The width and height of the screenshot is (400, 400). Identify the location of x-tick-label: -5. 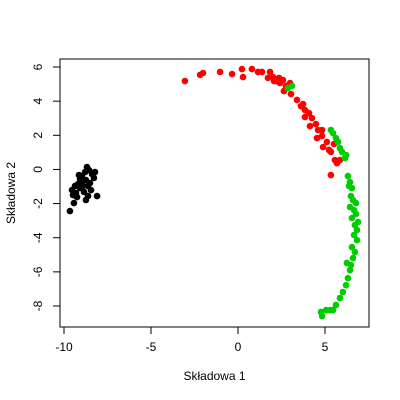
(151, 347).